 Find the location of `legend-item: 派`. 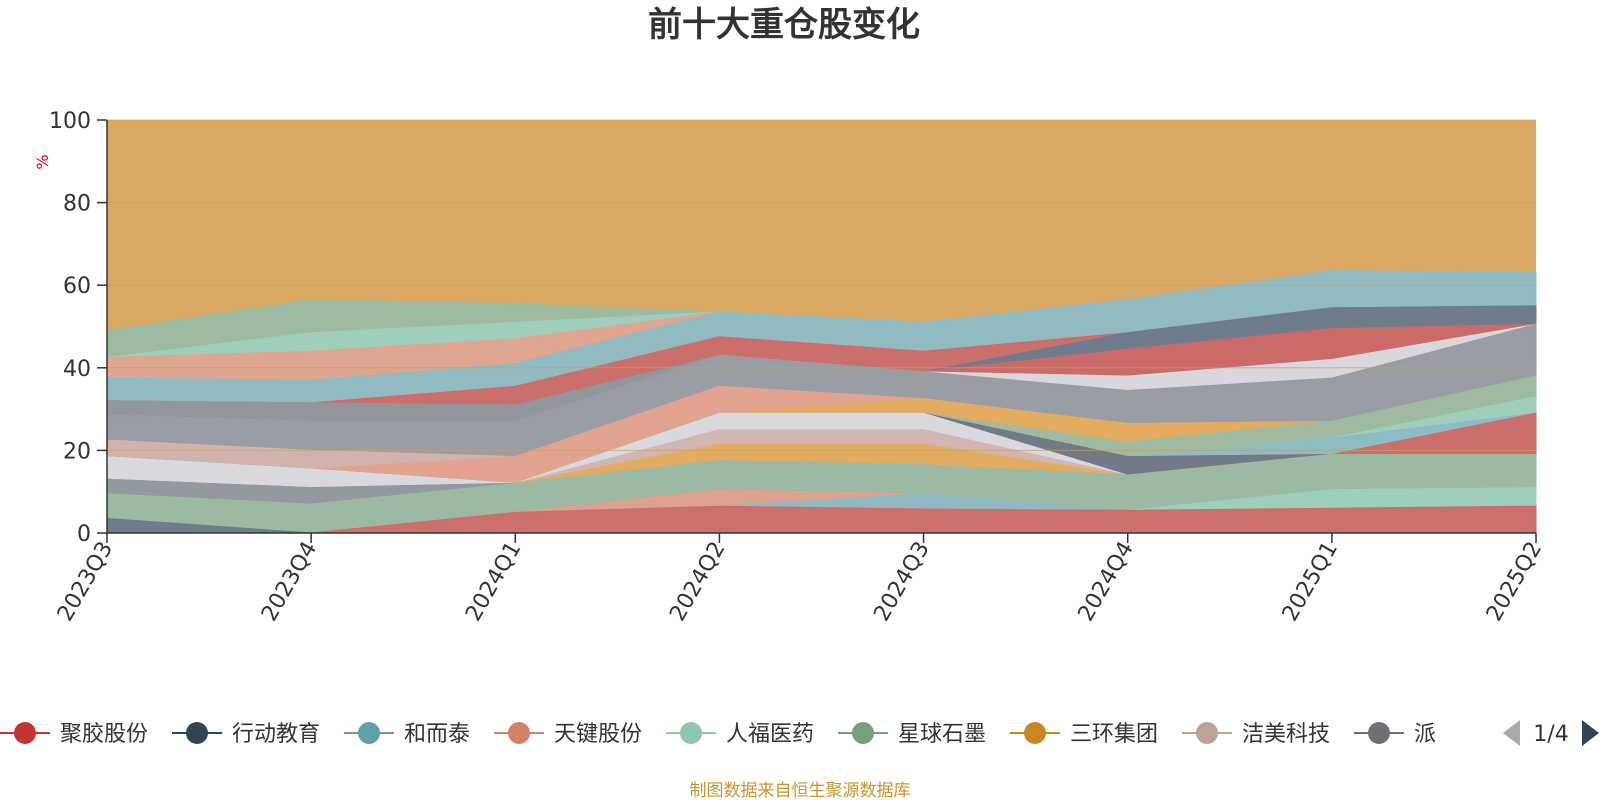

legend-item: 派 is located at coordinates (1395, 734).